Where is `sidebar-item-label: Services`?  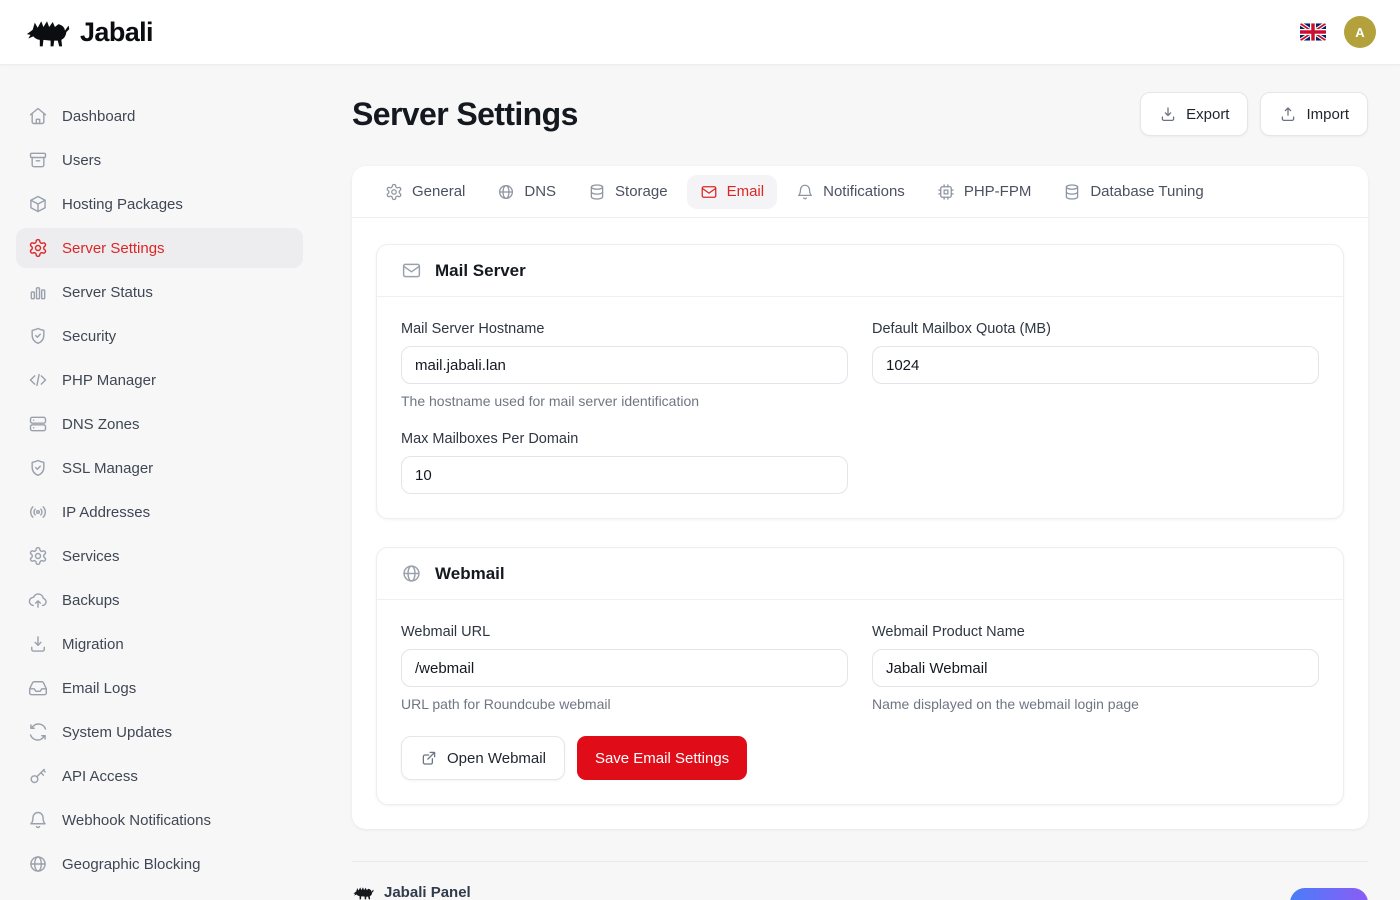 sidebar-item-label: Services is located at coordinates (91, 556).